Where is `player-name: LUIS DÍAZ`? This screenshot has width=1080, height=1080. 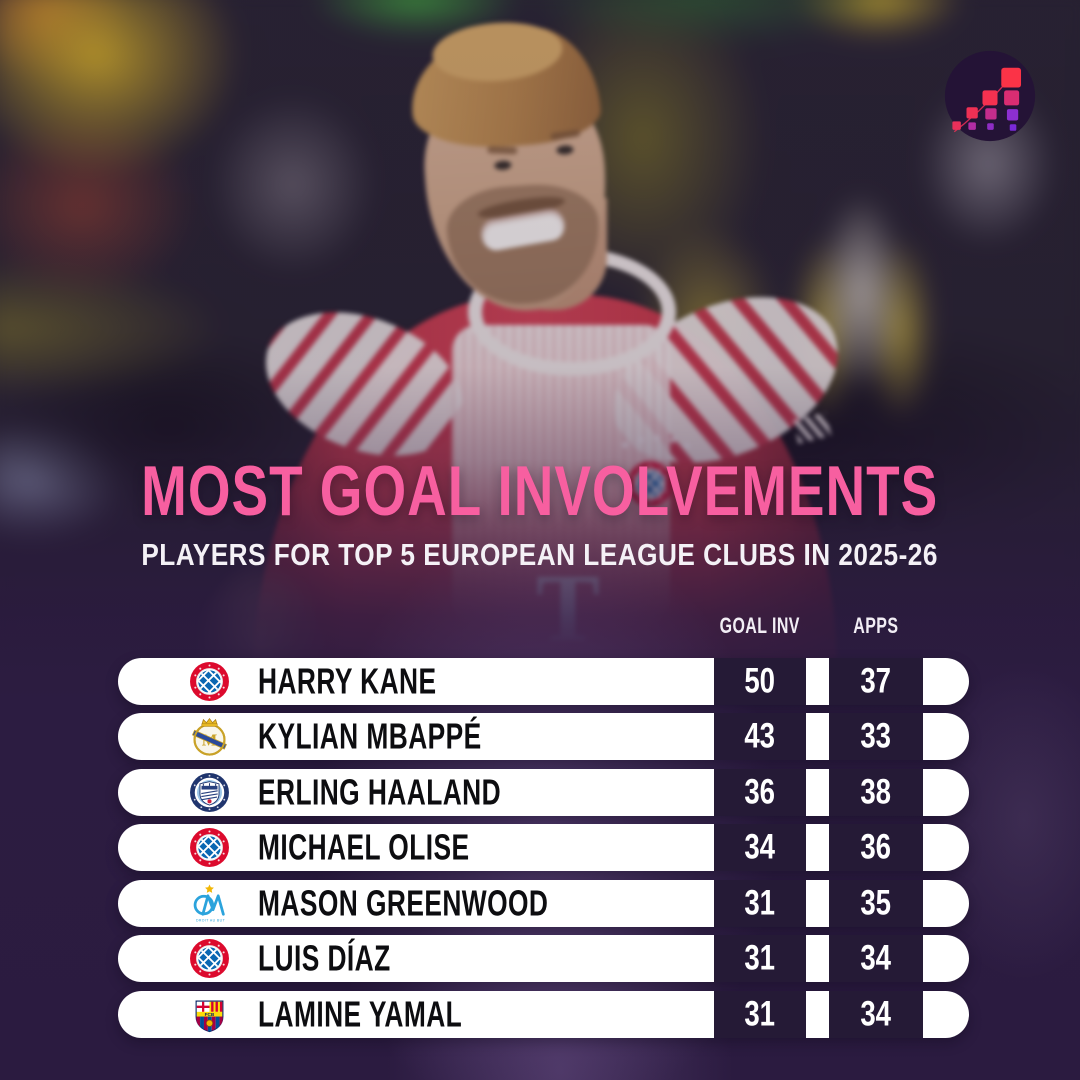 player-name: LUIS DÍAZ is located at coordinates (324, 958).